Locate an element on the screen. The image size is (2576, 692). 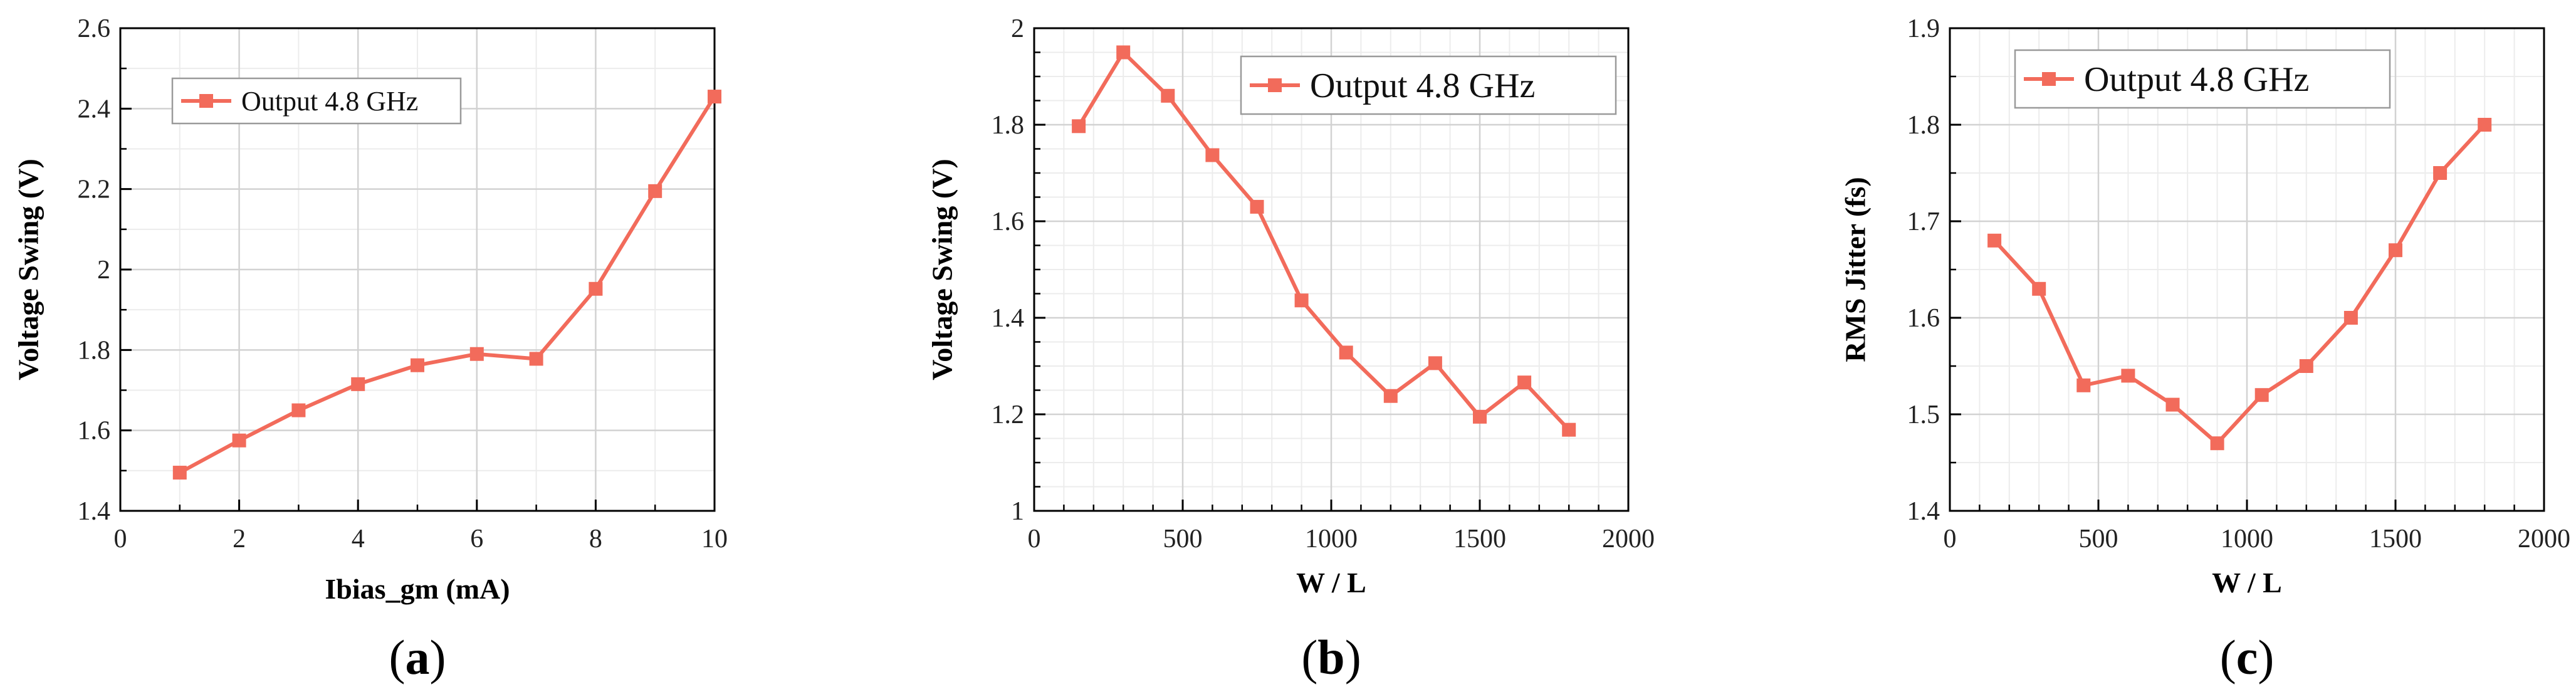
y-axis-title: RMS Jitter (fs) is located at coordinates (1856, 269).